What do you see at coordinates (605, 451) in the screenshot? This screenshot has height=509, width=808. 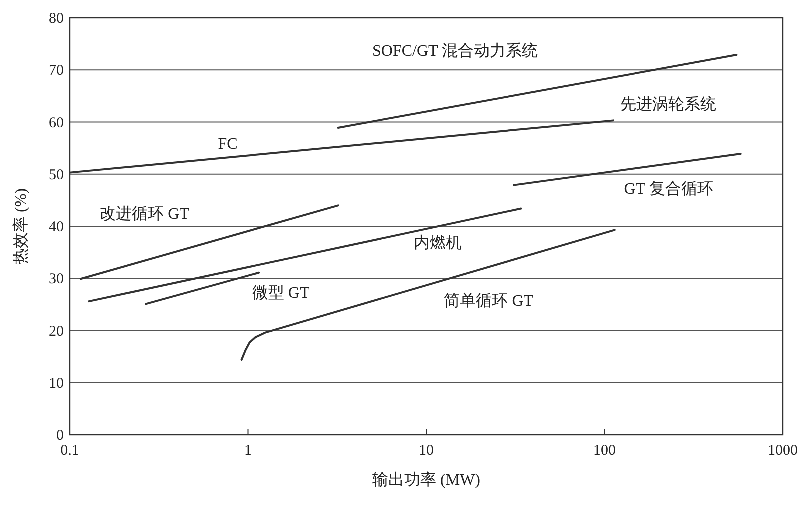 I see `x-tick-label: 100` at bounding box center [605, 451].